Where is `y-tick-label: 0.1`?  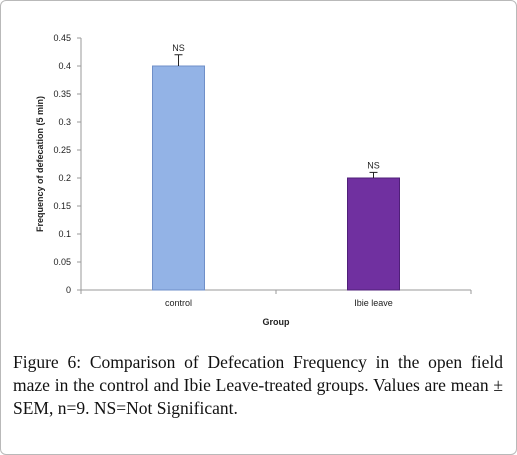 y-tick-label: 0.1 is located at coordinates (64, 234).